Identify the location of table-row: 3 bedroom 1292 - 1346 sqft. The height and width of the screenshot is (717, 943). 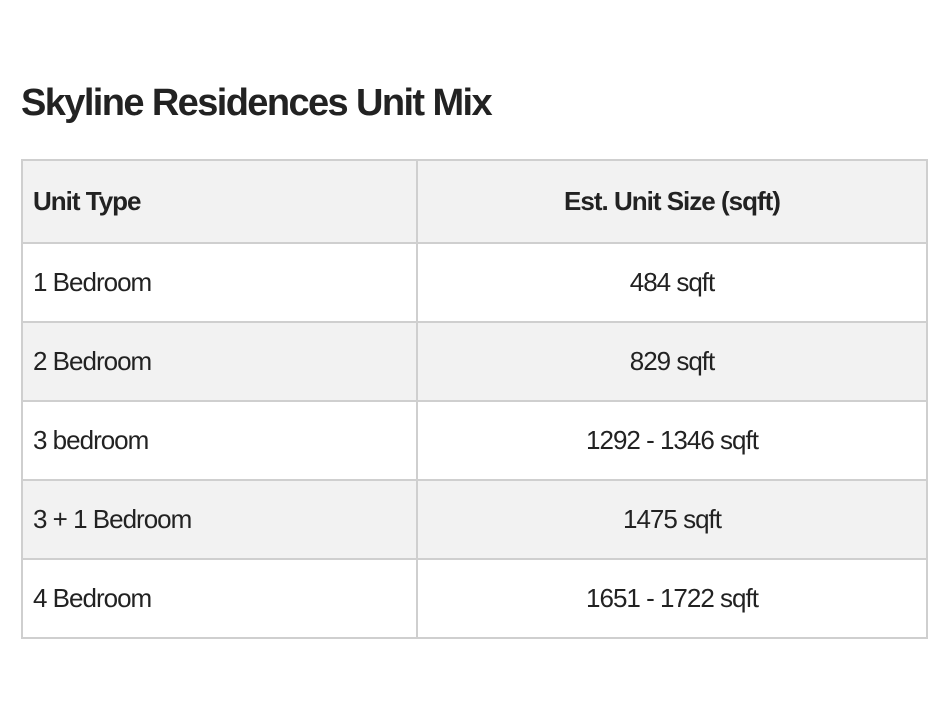
(474, 440).